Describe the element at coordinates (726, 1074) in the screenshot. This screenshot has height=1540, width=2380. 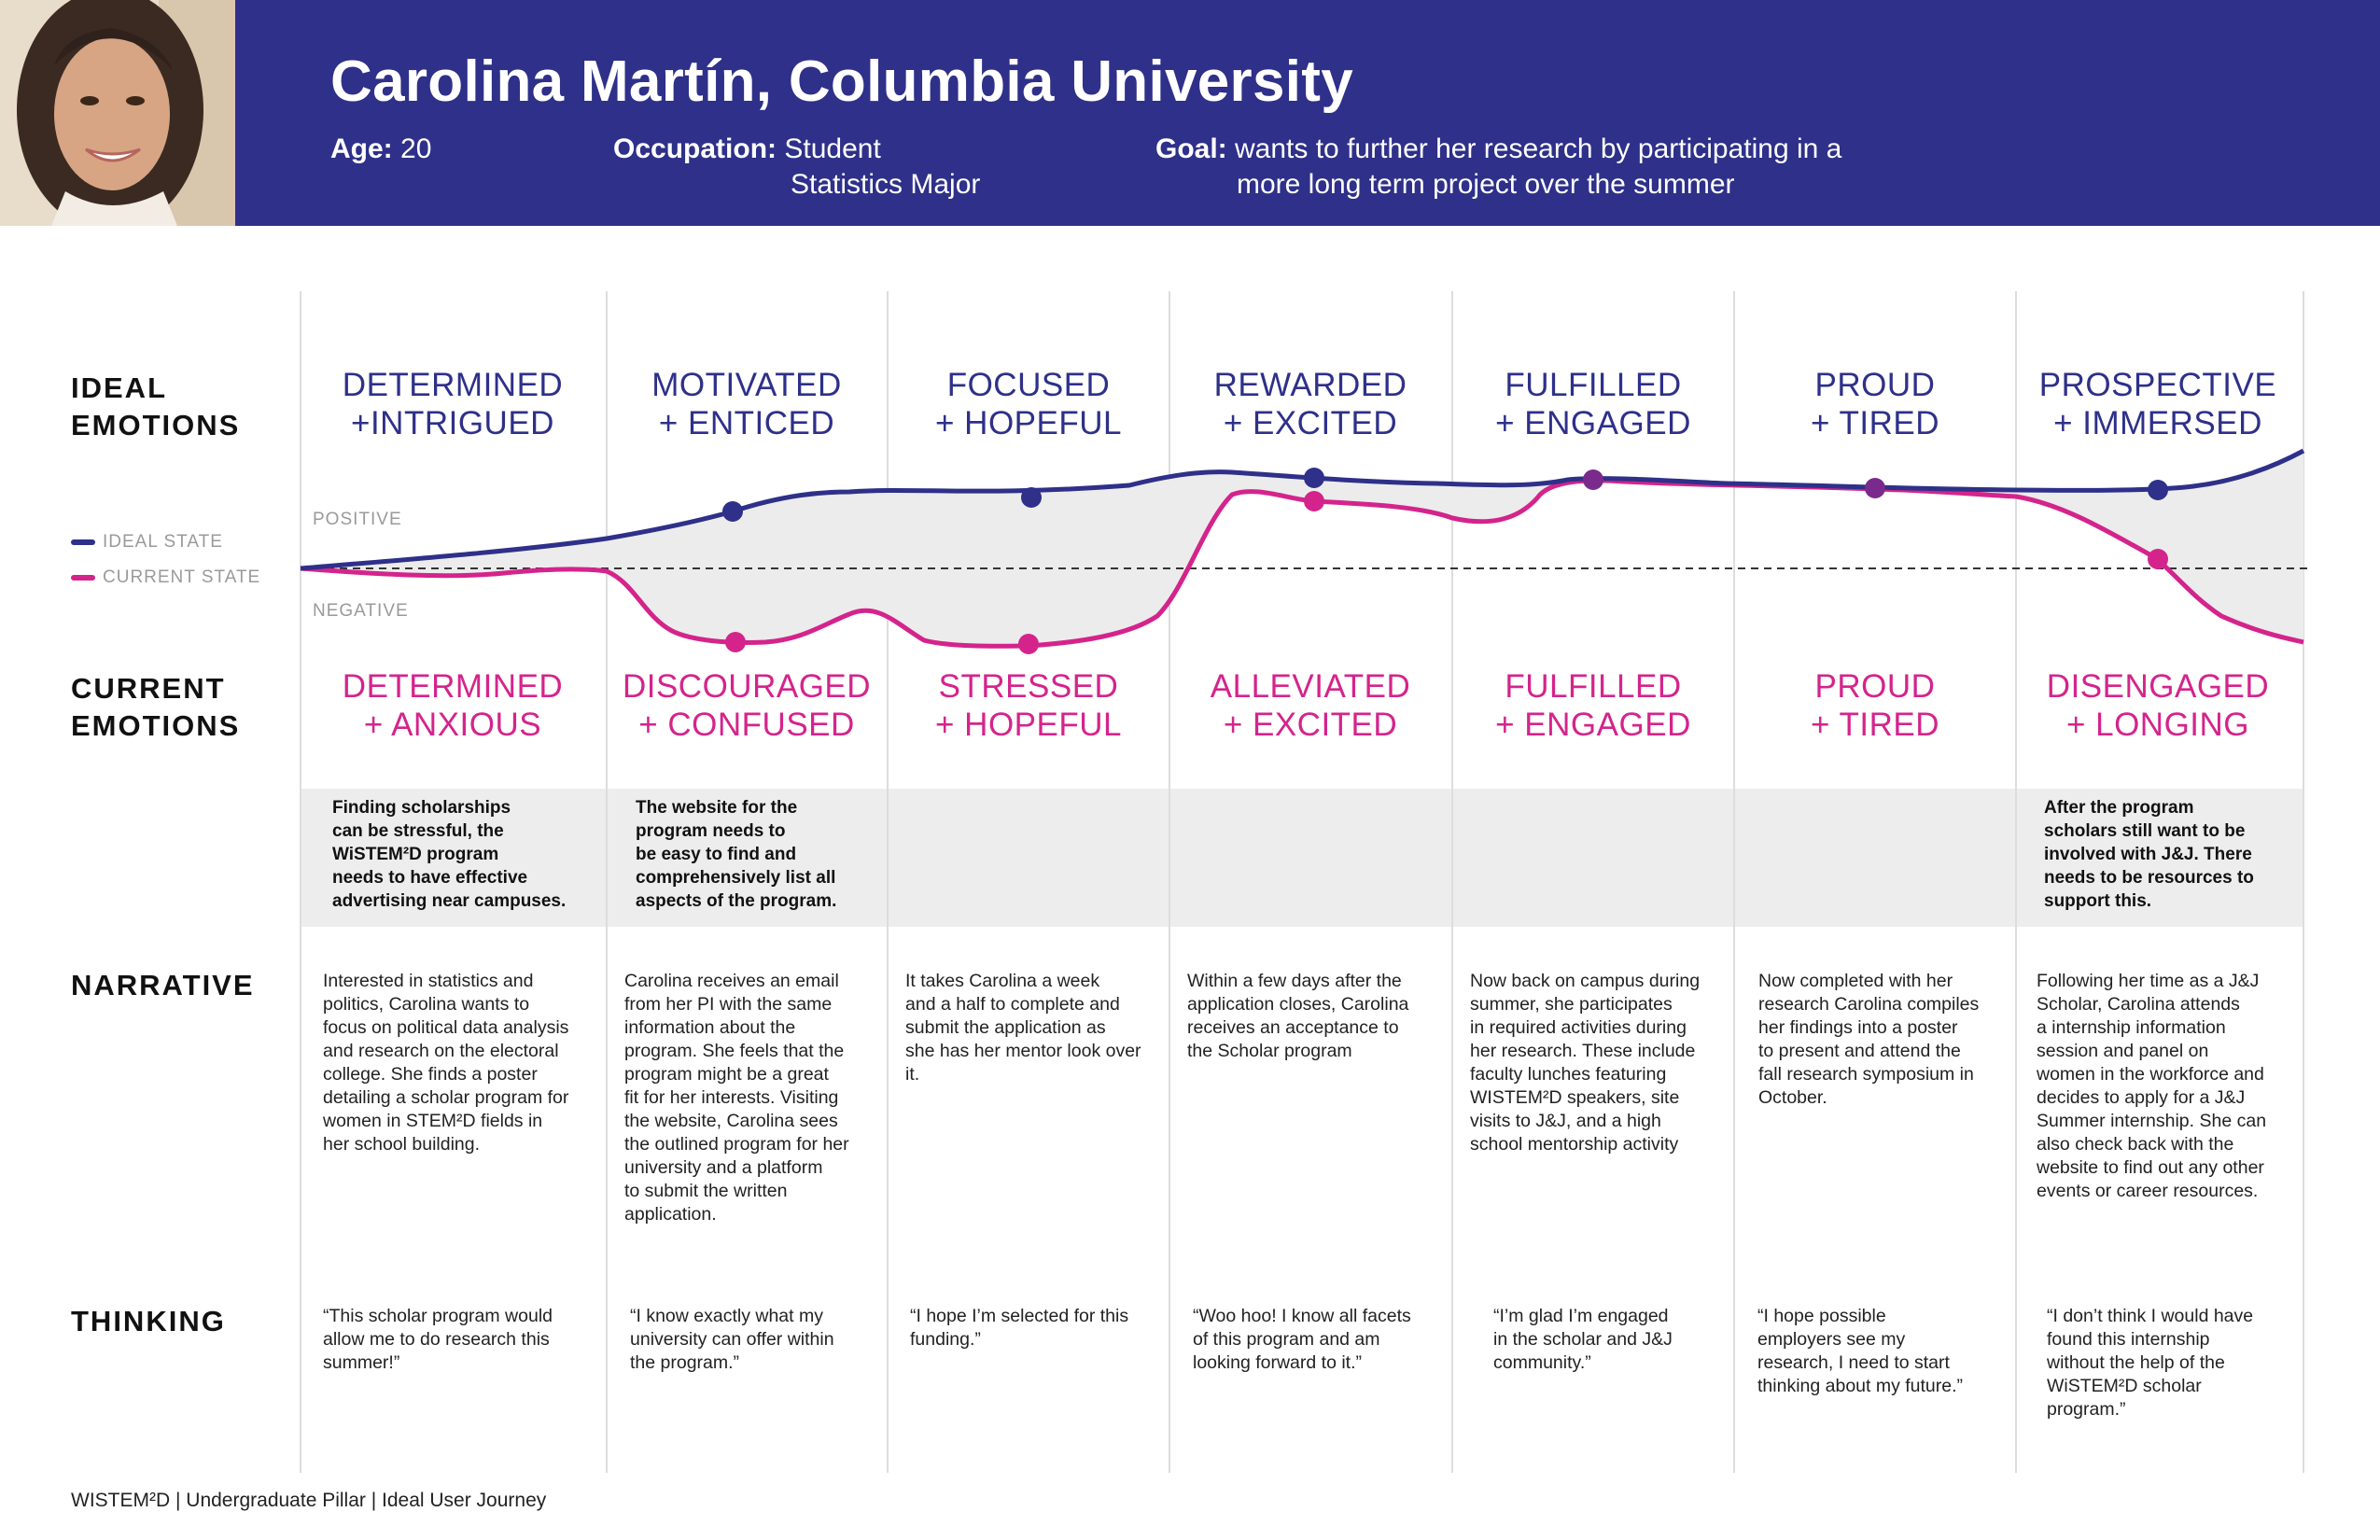
I see `narrative-line: program might be a great` at that location.